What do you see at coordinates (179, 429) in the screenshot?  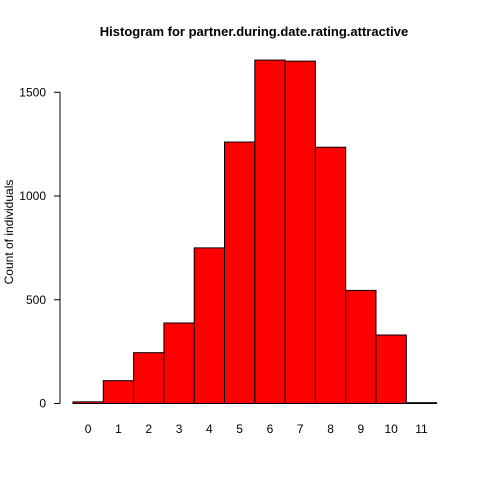 I see `x-tick-label: 3` at bounding box center [179, 429].